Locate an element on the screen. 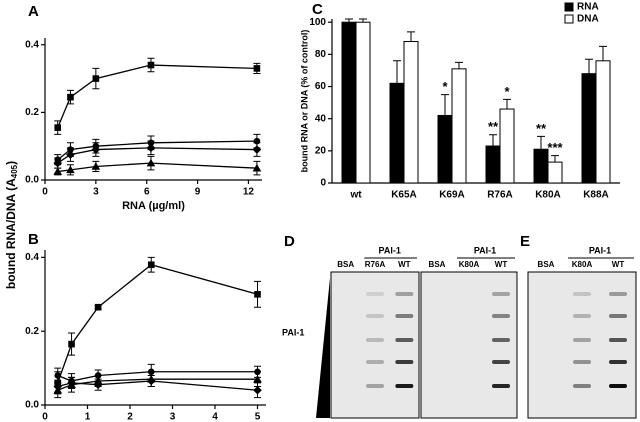  y-tick-label: 0.0 is located at coordinates (32, 180).